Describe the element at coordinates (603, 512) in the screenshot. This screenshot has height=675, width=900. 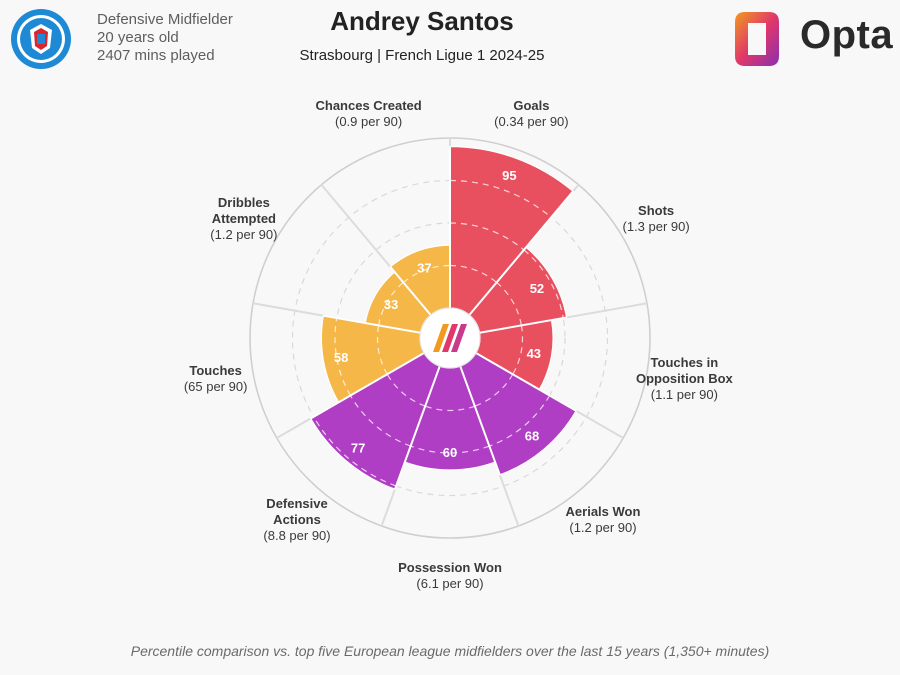
I see `metric-name: Aerials Won` at that location.